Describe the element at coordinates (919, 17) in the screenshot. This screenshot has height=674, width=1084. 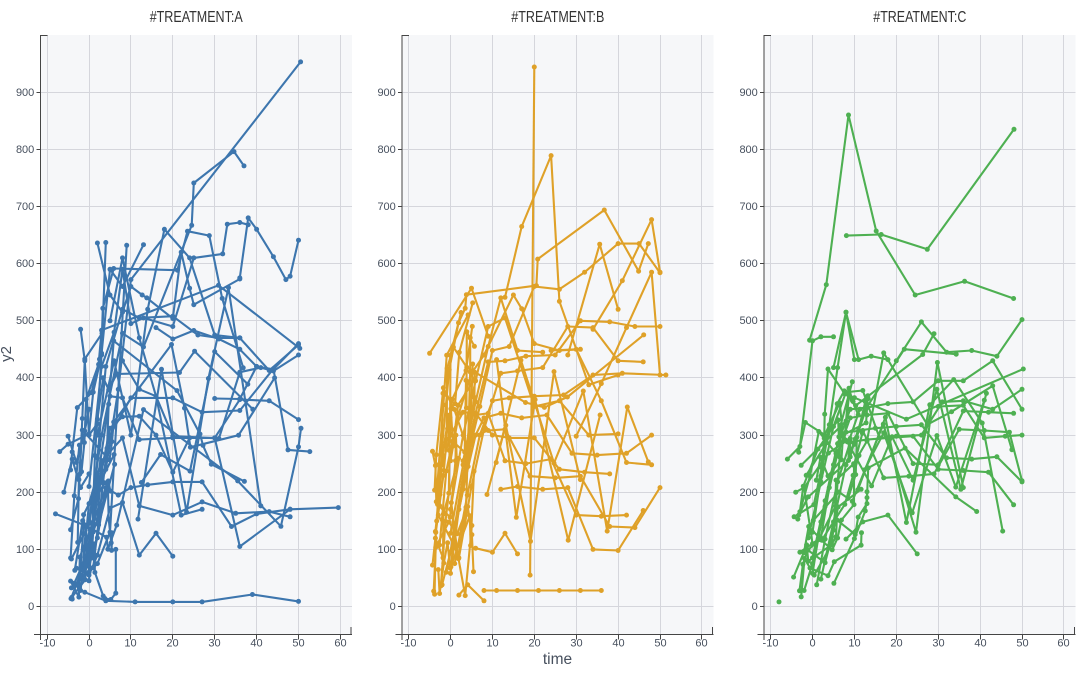
I see `svg-text: #TREATMENT:C` at that location.